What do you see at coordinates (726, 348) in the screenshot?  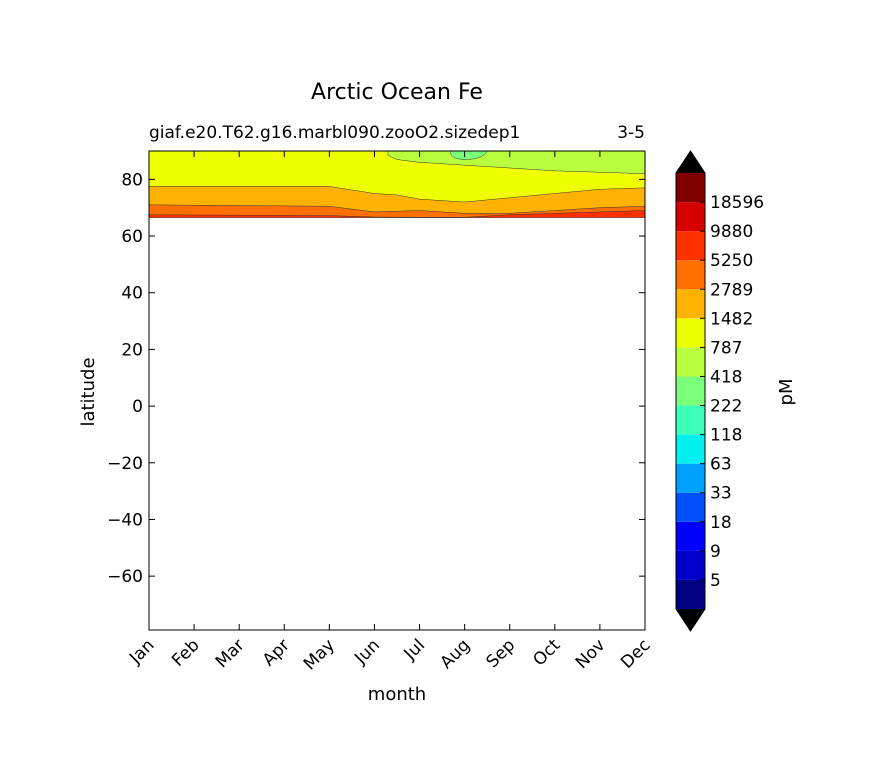 I see `colorbar-tick-label: 787` at bounding box center [726, 348].